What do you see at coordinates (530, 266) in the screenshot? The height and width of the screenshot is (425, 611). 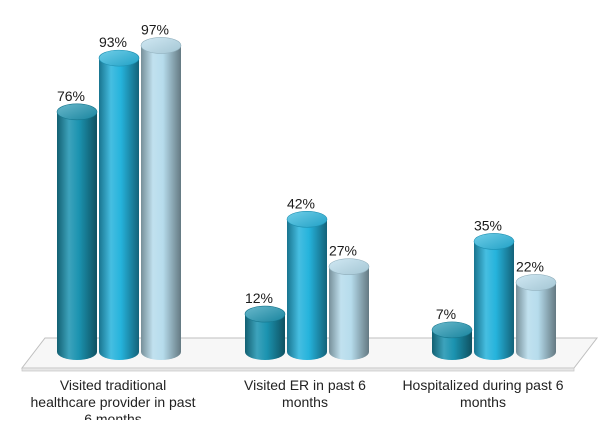 I see `value-label: 22%` at bounding box center [530, 266].